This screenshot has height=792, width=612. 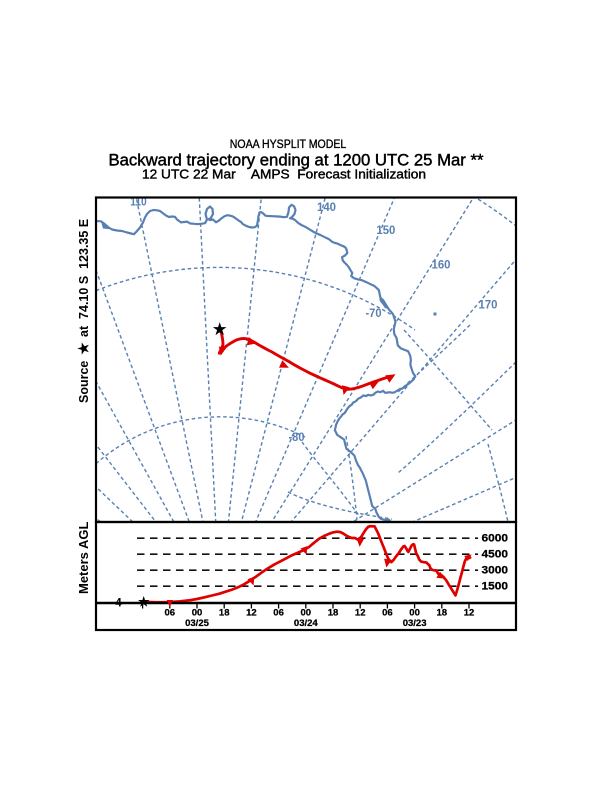 I want to click on svg-text: 170, so click(x=488, y=306).